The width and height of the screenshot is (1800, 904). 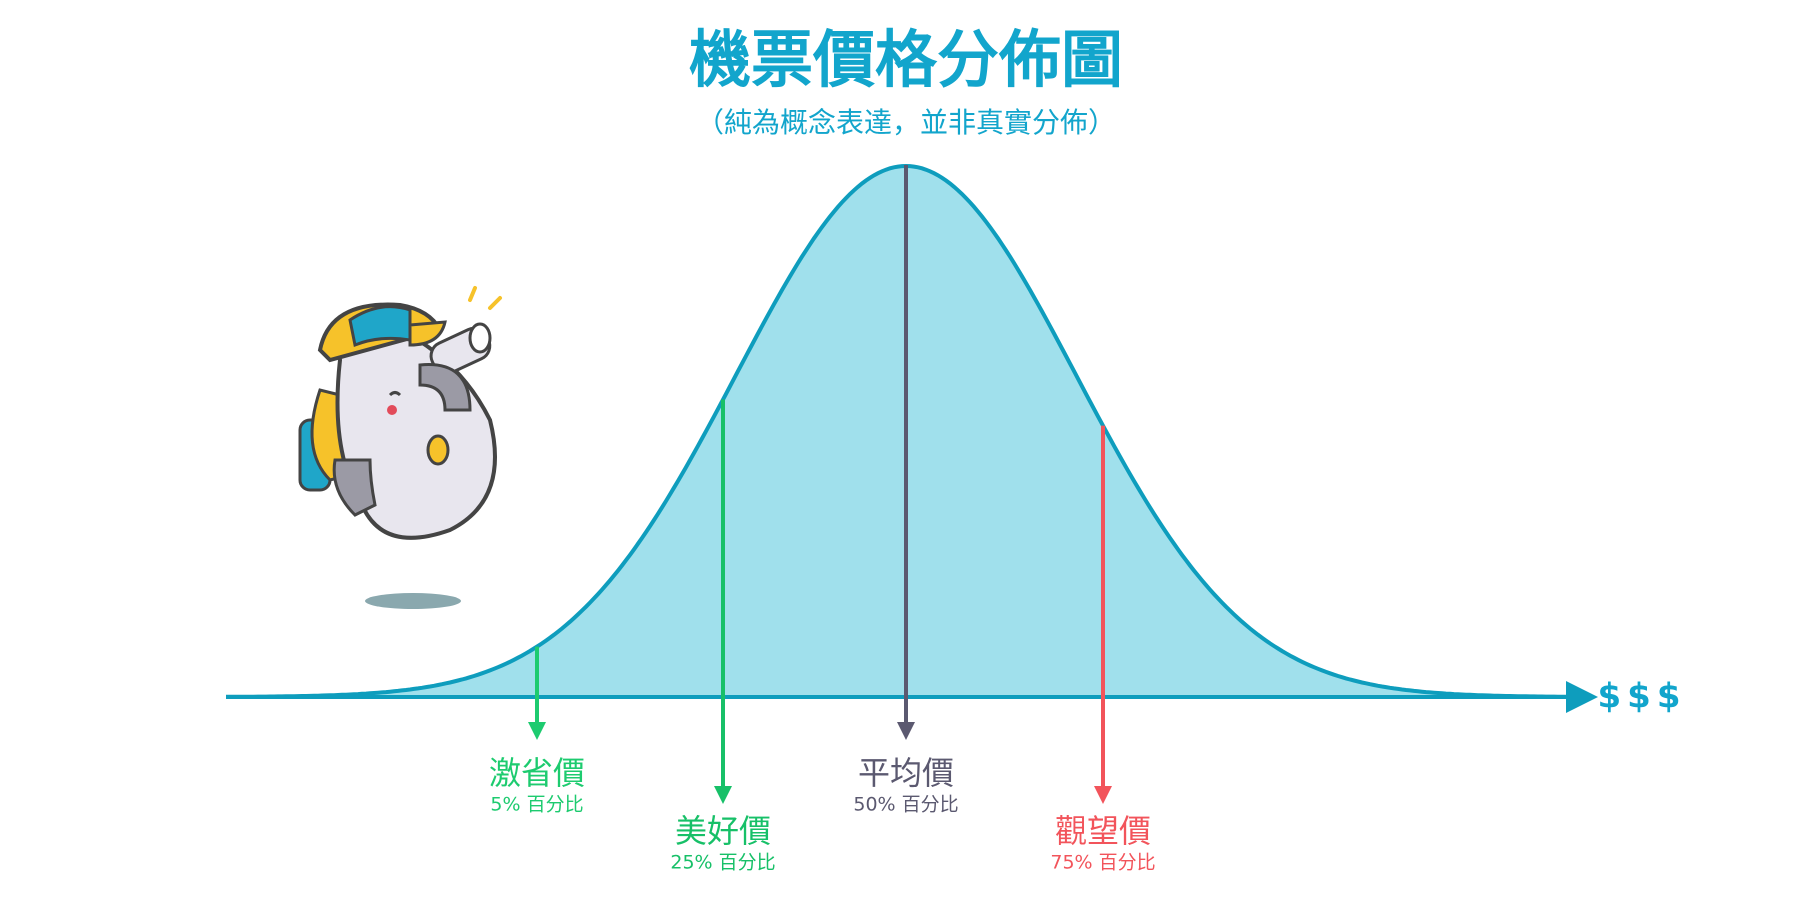 What do you see at coordinates (1102, 863) in the screenshot?
I see `marker-percentile: 75% 百分比` at bounding box center [1102, 863].